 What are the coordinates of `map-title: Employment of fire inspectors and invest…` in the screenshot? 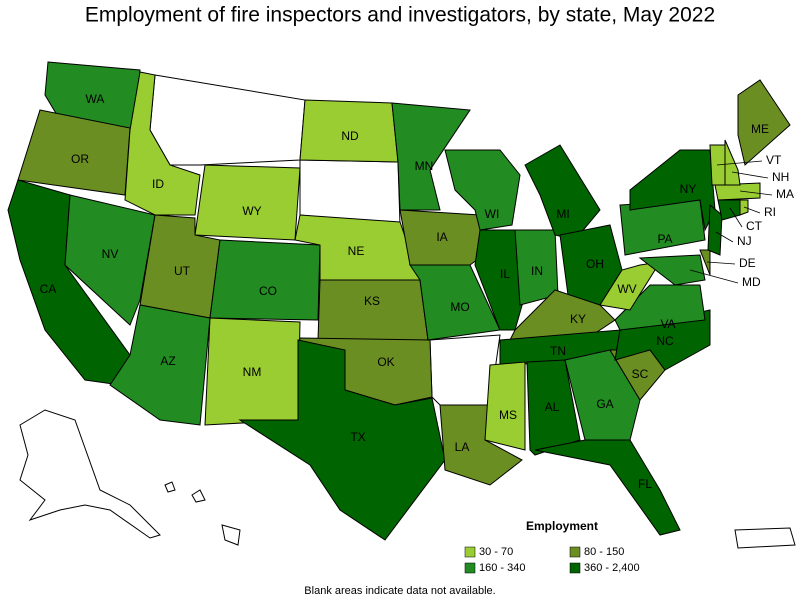 It's located at (400, 15).